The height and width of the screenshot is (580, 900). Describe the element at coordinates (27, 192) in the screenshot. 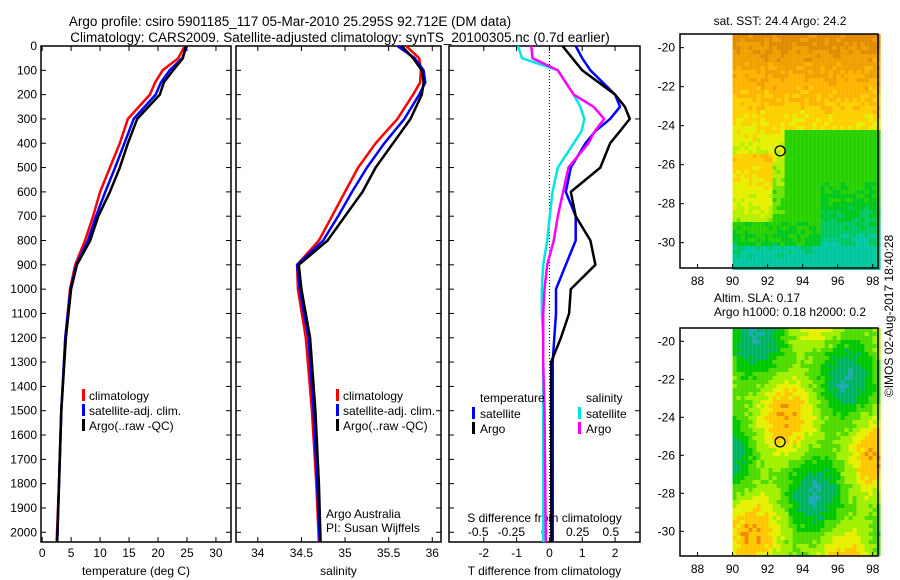

I see `y-tick-label: 600` at that location.